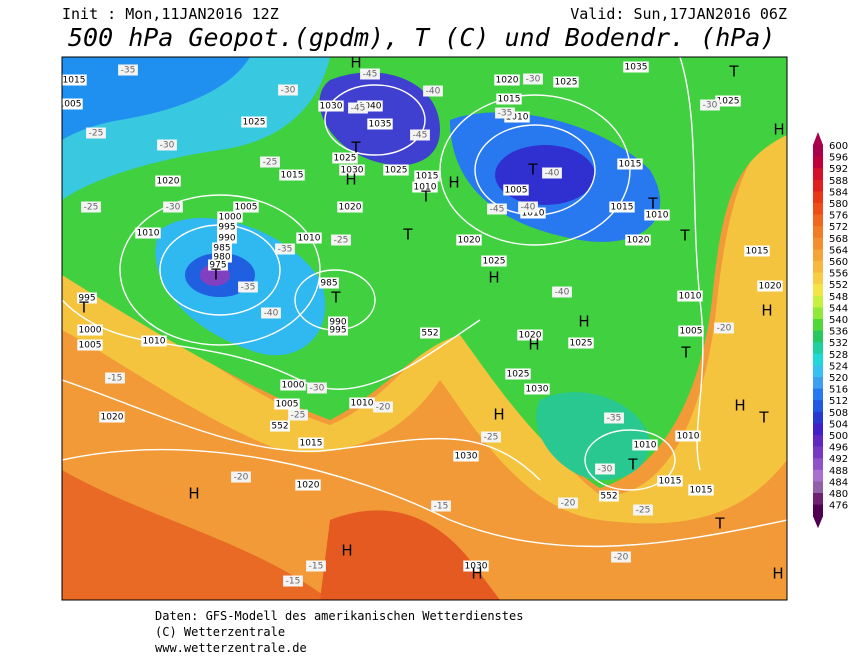  What do you see at coordinates (838, 158) in the screenshot?
I see `colorbar-label: 596` at bounding box center [838, 158].